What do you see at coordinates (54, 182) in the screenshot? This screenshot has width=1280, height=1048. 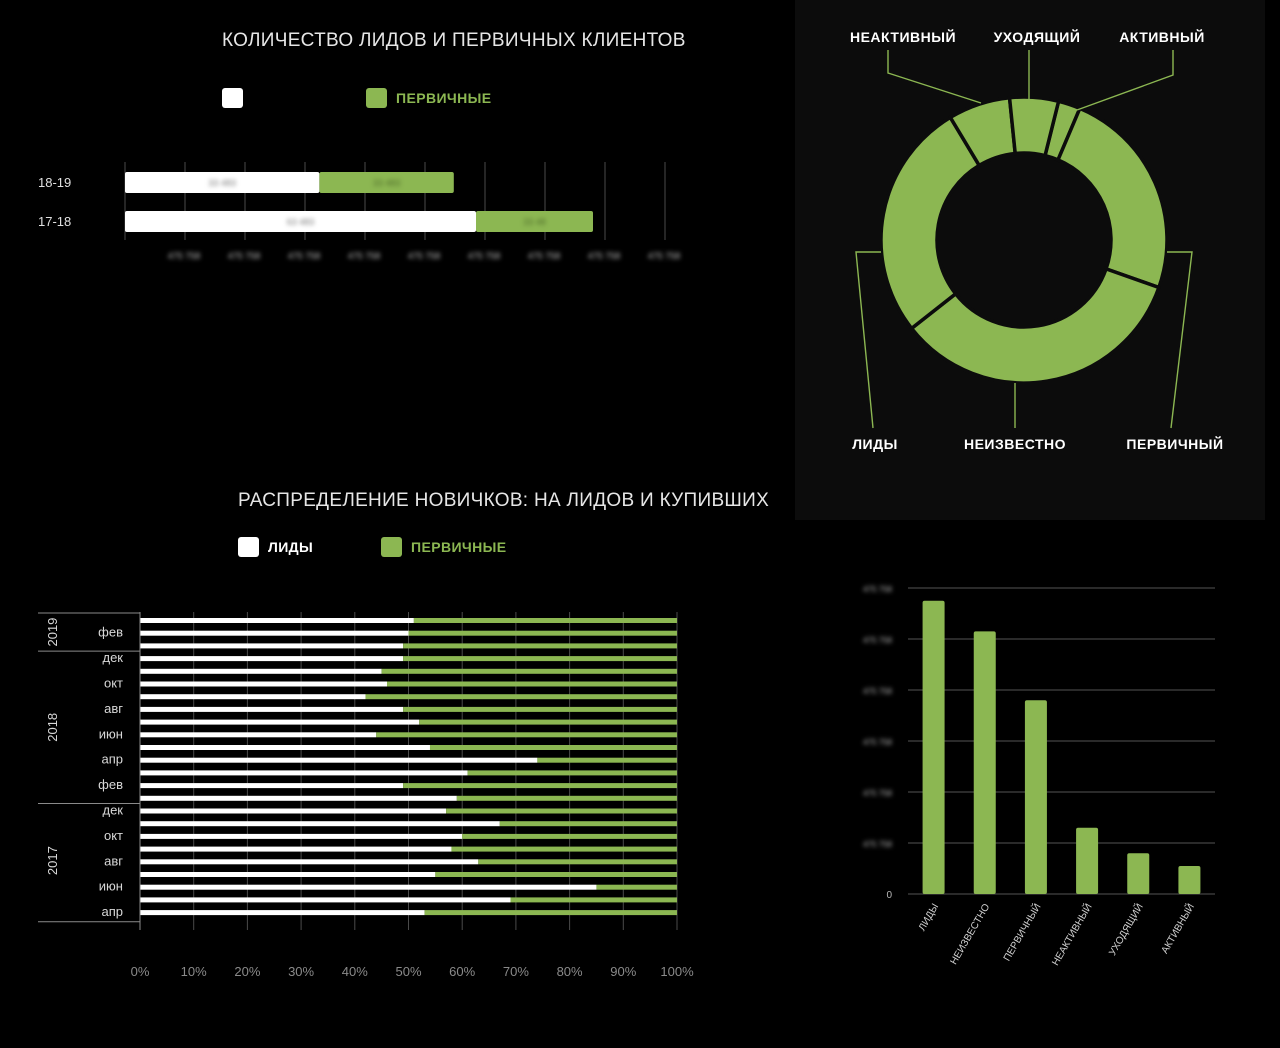 I see `category-label: 18-19` at bounding box center [54, 182].